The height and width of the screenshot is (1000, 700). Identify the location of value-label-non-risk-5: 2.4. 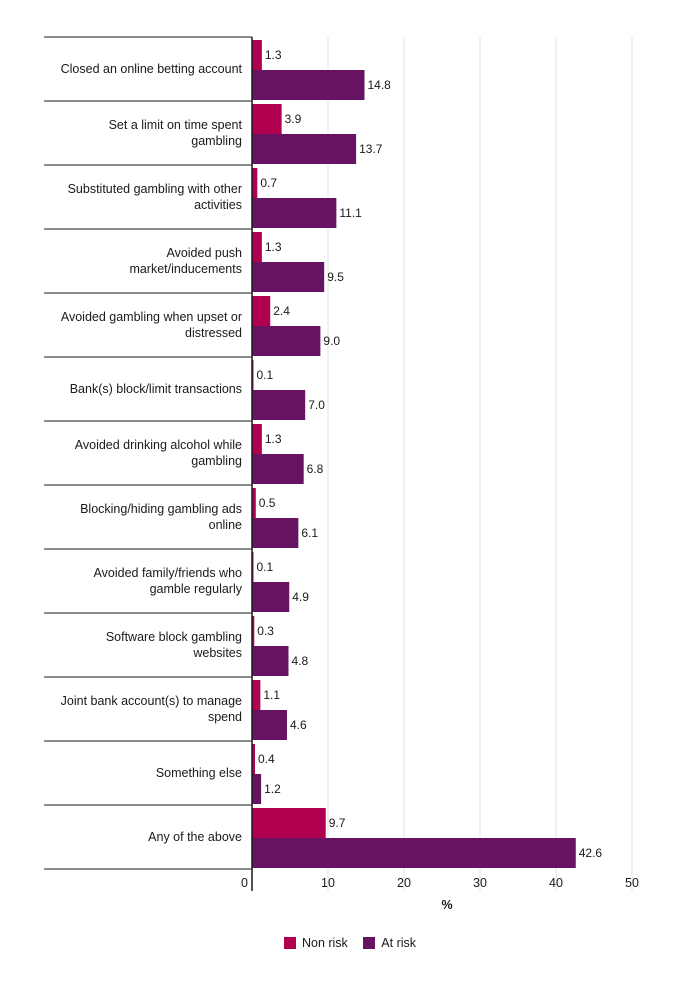
(281, 311).